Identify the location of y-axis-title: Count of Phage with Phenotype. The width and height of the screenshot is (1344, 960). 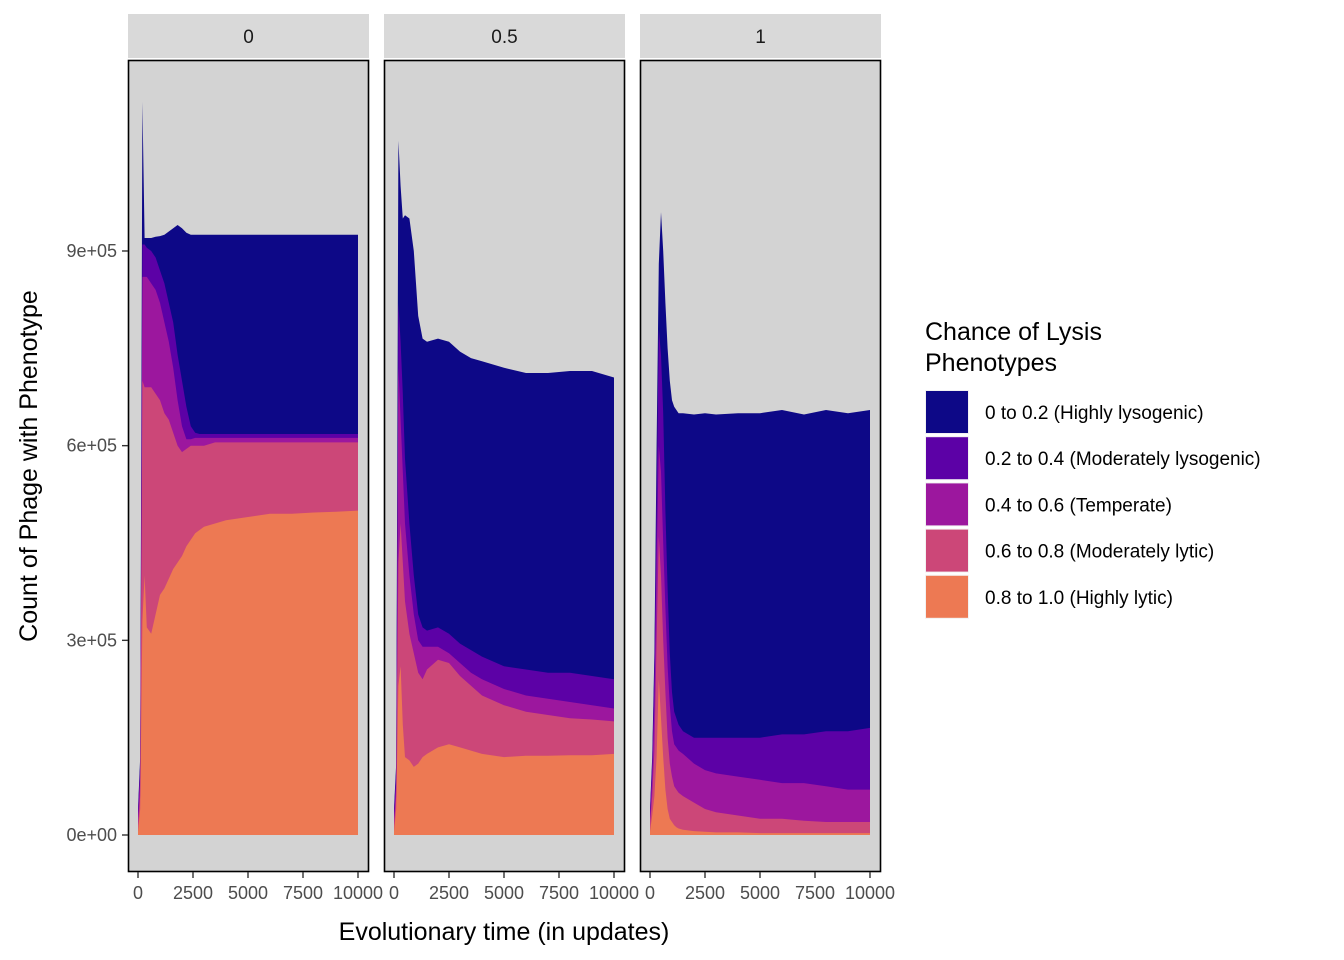
(29, 466).